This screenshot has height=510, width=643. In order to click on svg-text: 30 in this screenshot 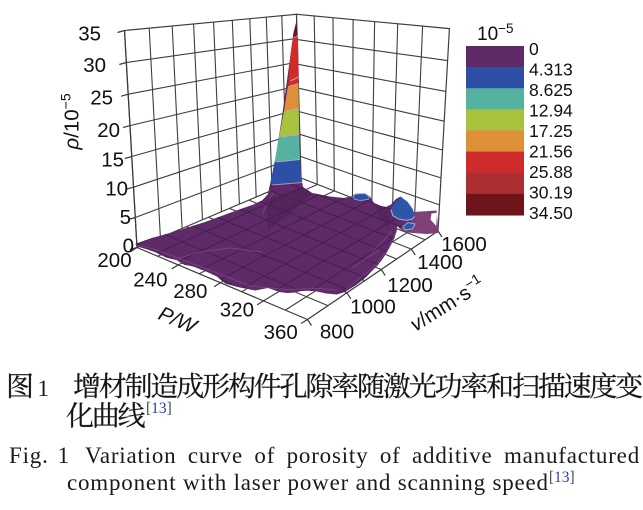, I will do `click(94, 65)`.